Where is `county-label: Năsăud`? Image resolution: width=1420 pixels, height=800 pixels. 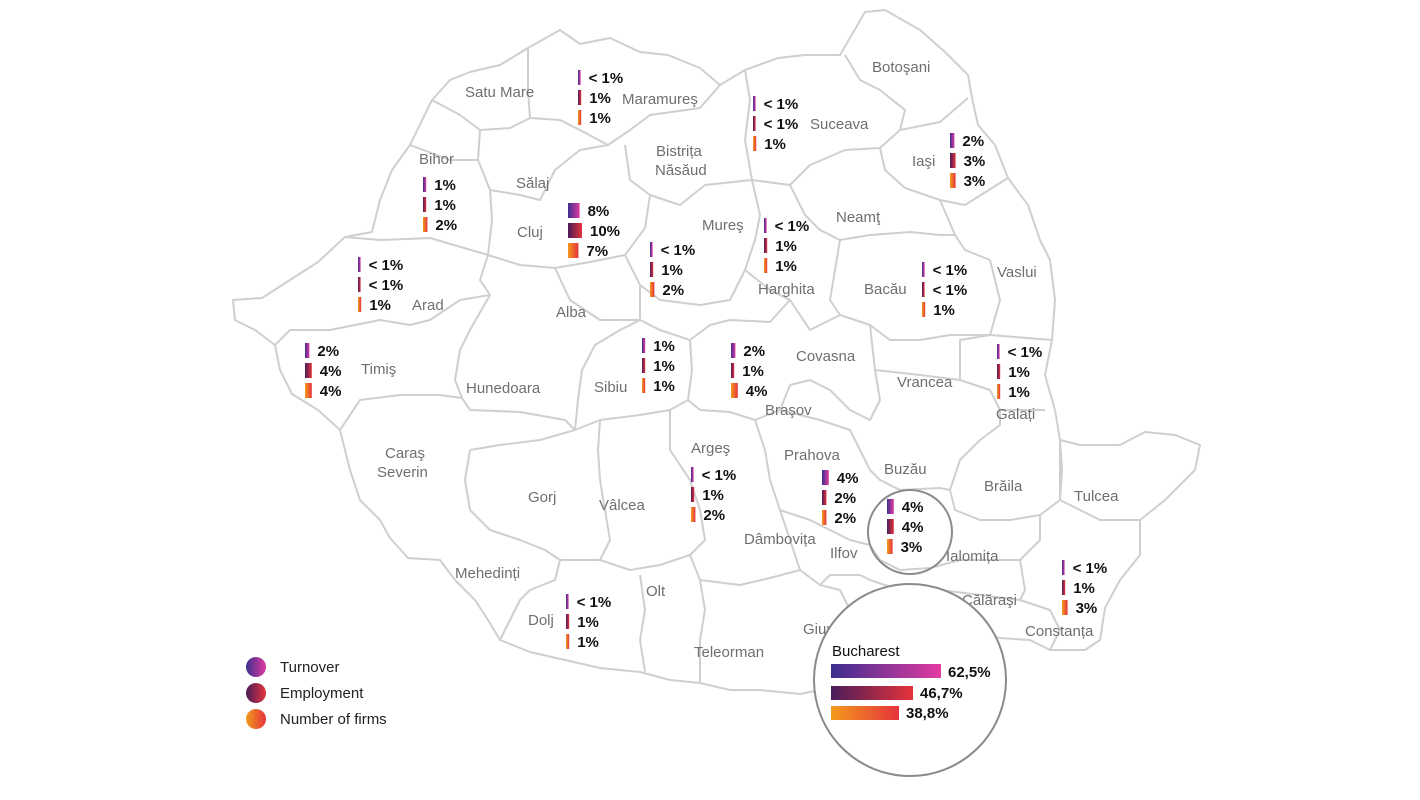 county-label: Năsăud is located at coordinates (681, 170).